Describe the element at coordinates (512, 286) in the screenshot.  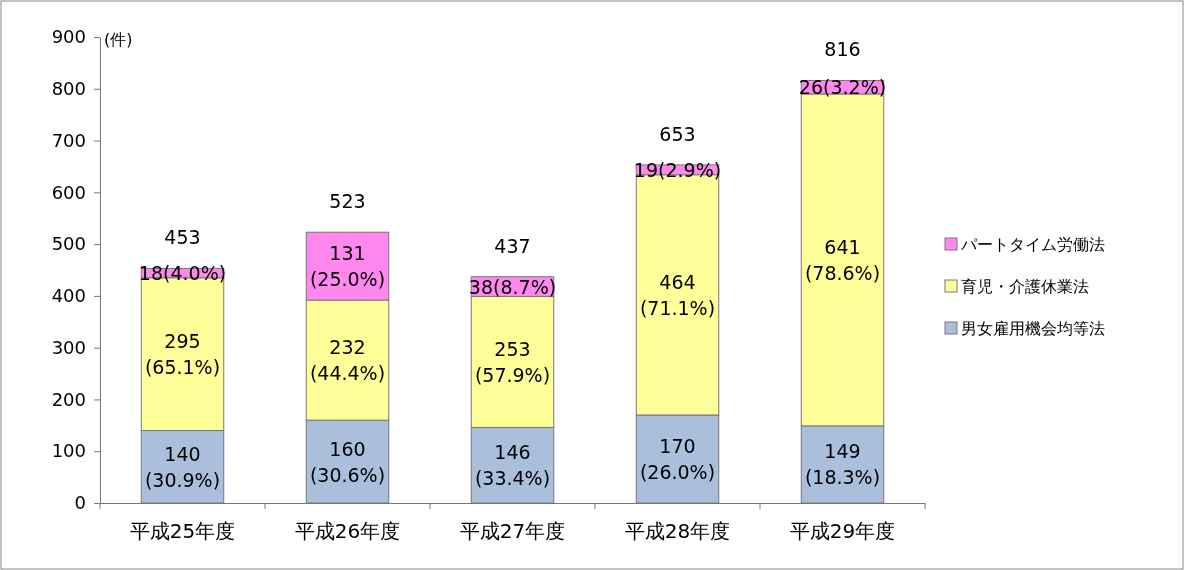
I see `data-label: 38(8.7%)` at that location.